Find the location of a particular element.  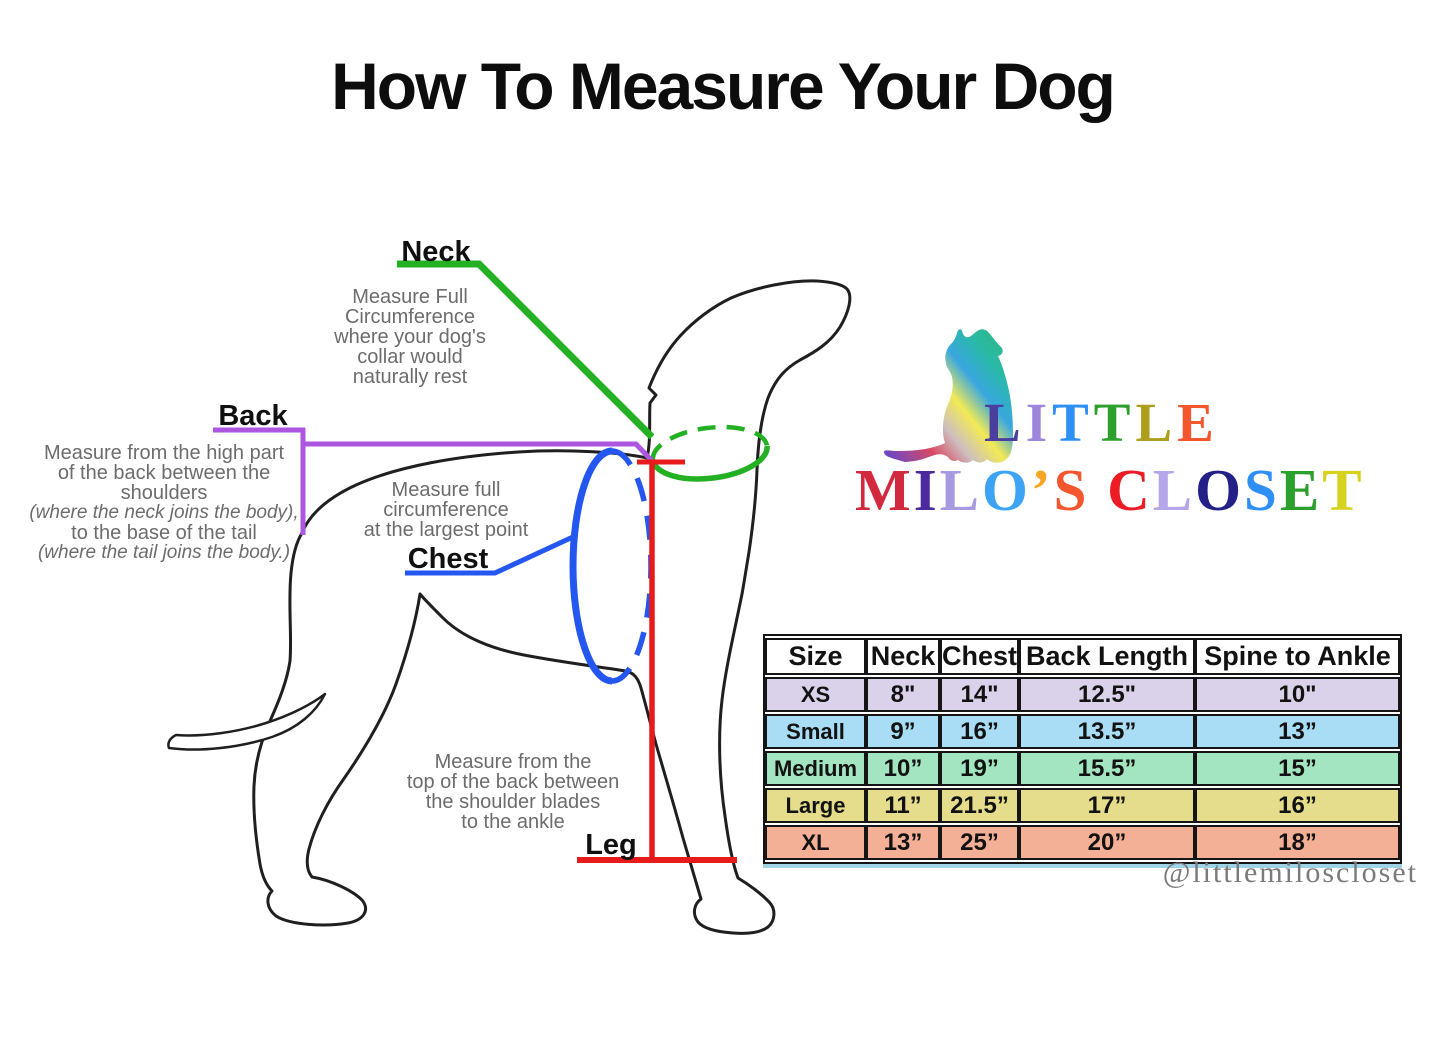

table-row-xl: XL 13” 25” 20” 18” is located at coordinates (1083, 842).